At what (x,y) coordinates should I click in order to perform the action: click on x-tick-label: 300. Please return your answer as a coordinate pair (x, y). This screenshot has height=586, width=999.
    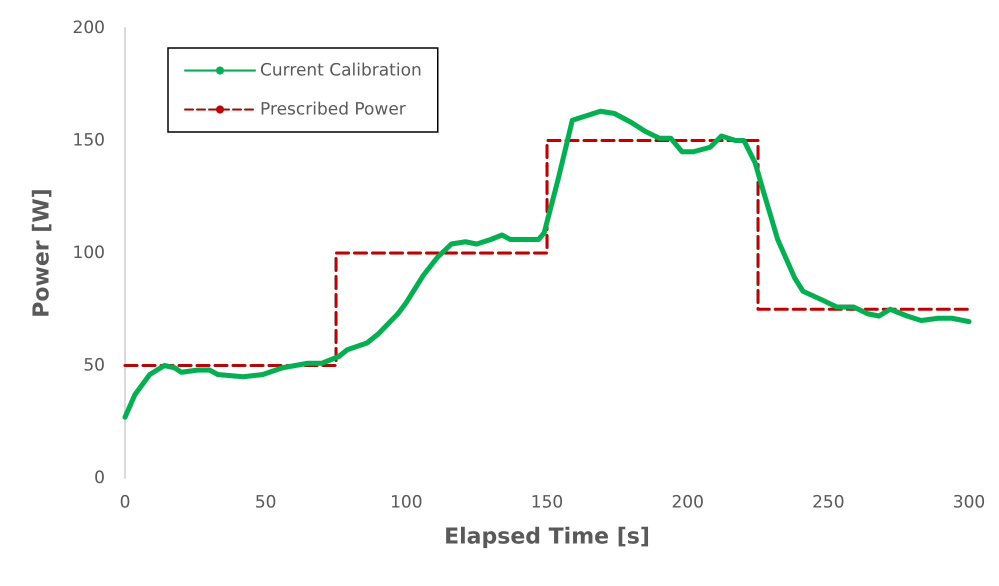
    Looking at the image, I should click on (969, 502).